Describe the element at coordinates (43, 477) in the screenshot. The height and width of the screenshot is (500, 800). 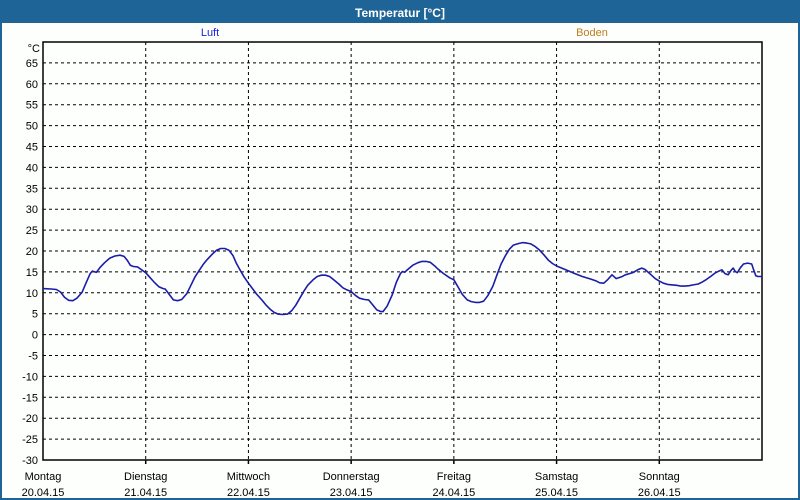
I see `x-day-label: Montag` at that location.